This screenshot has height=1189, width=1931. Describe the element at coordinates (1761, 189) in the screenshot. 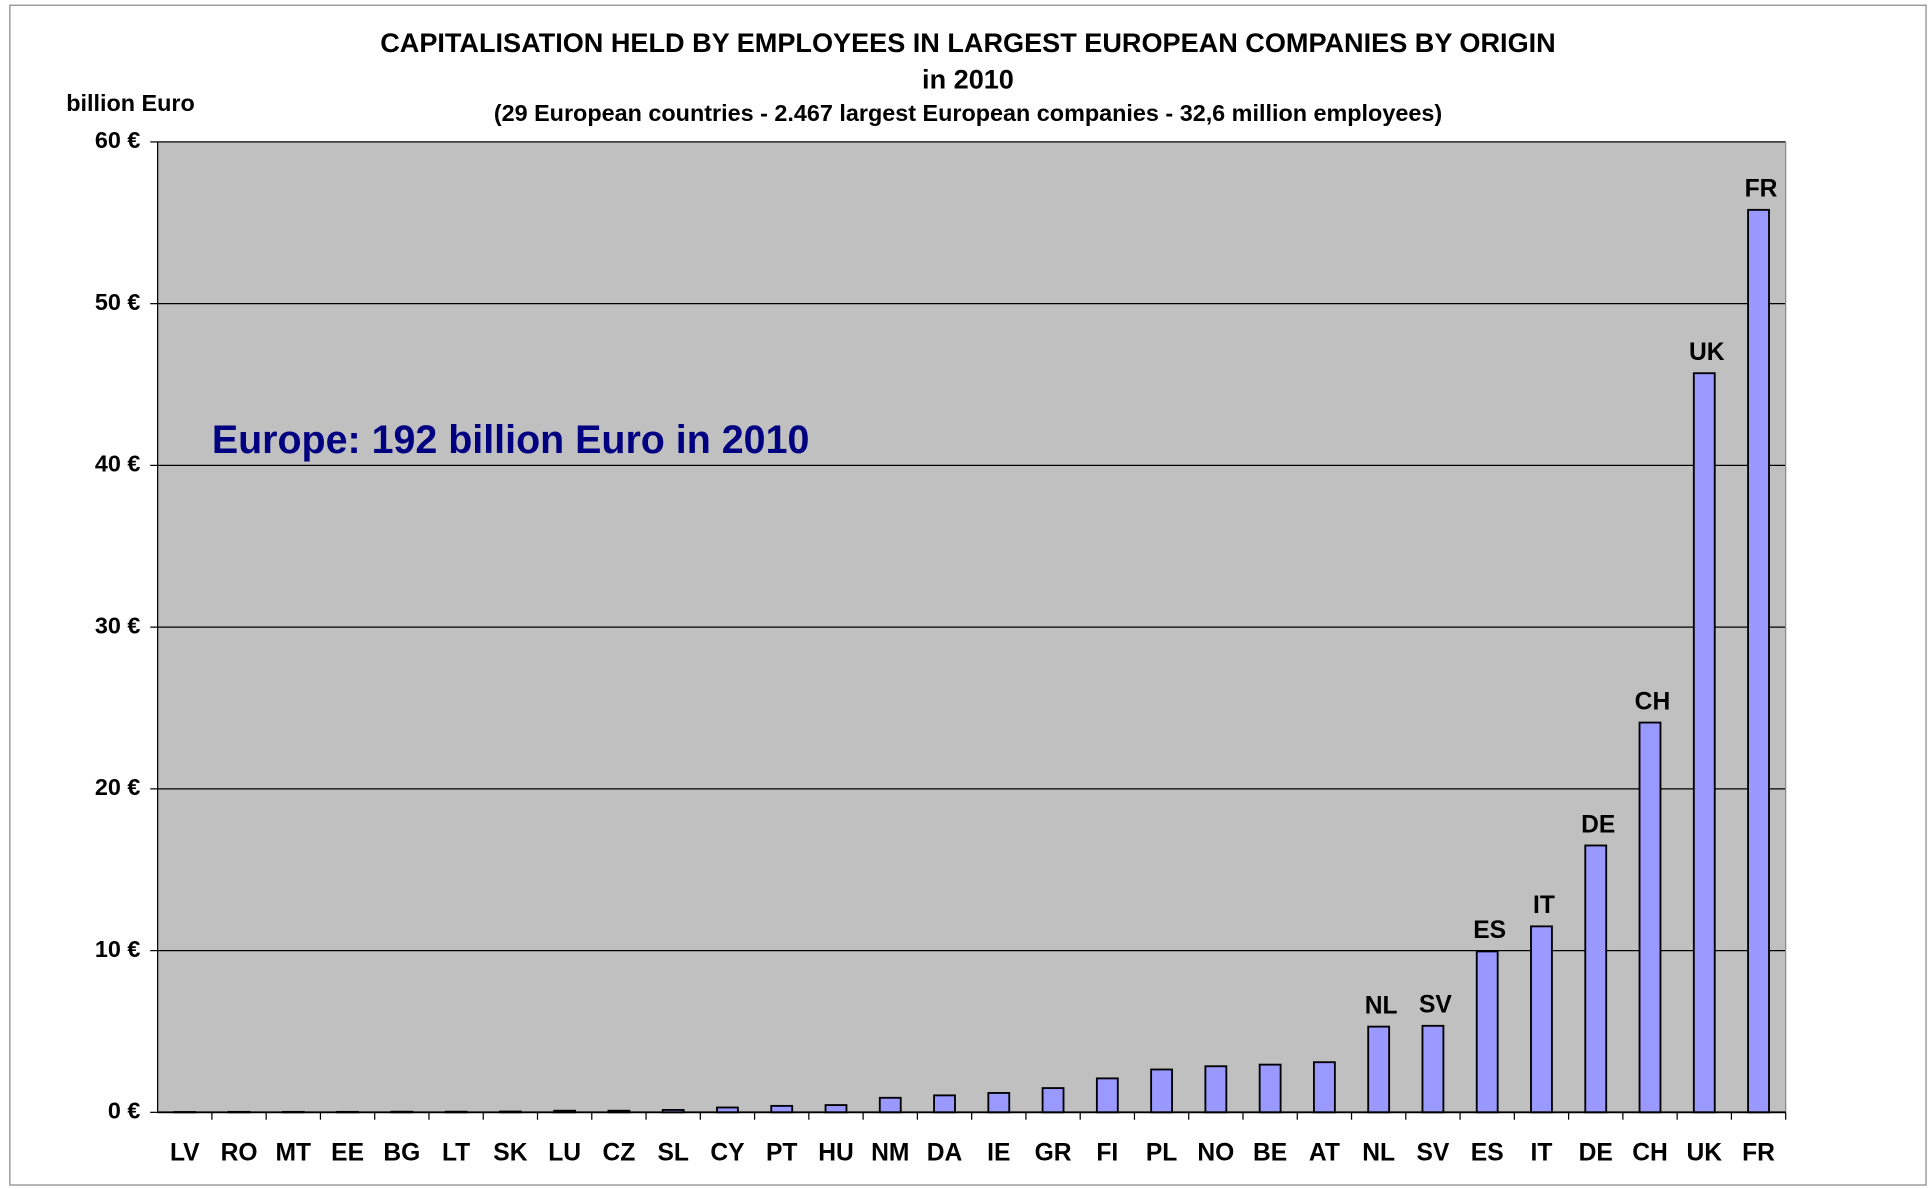

I see `bar-label: FR` at that location.